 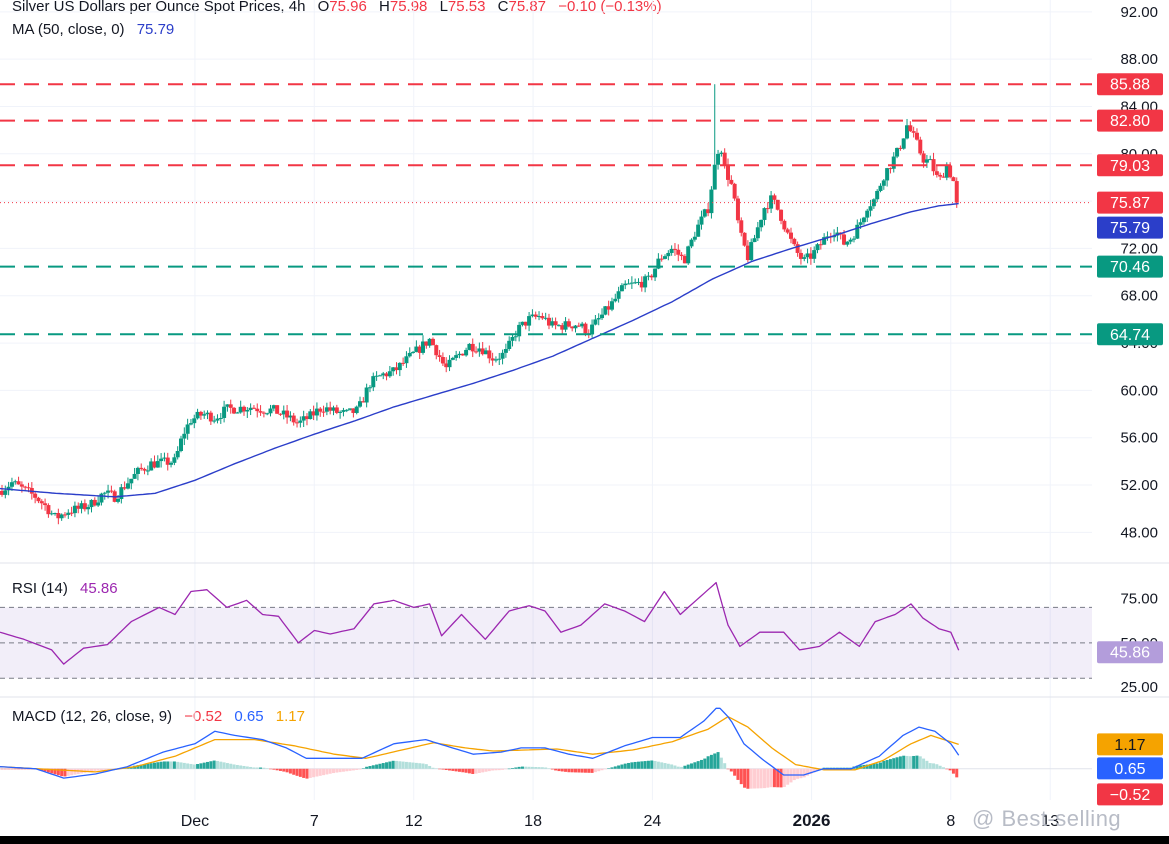 What do you see at coordinates (1130, 121) in the screenshot?
I see `level-tag: 82.80` at bounding box center [1130, 121].